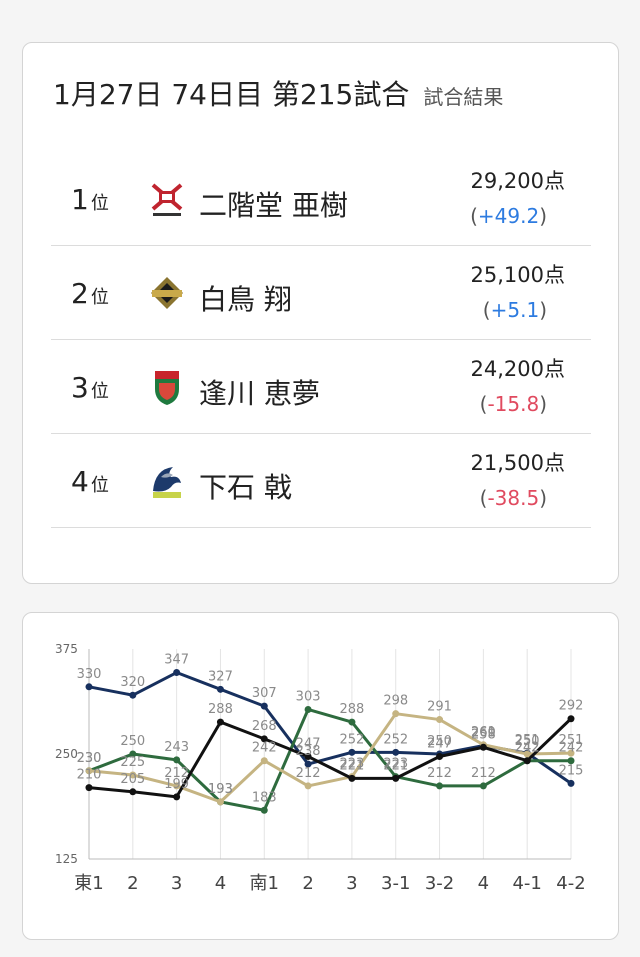 This screenshot has width=640, height=957. What do you see at coordinates (66, 754) in the screenshot?
I see `y-tick-label: 250` at bounding box center [66, 754].